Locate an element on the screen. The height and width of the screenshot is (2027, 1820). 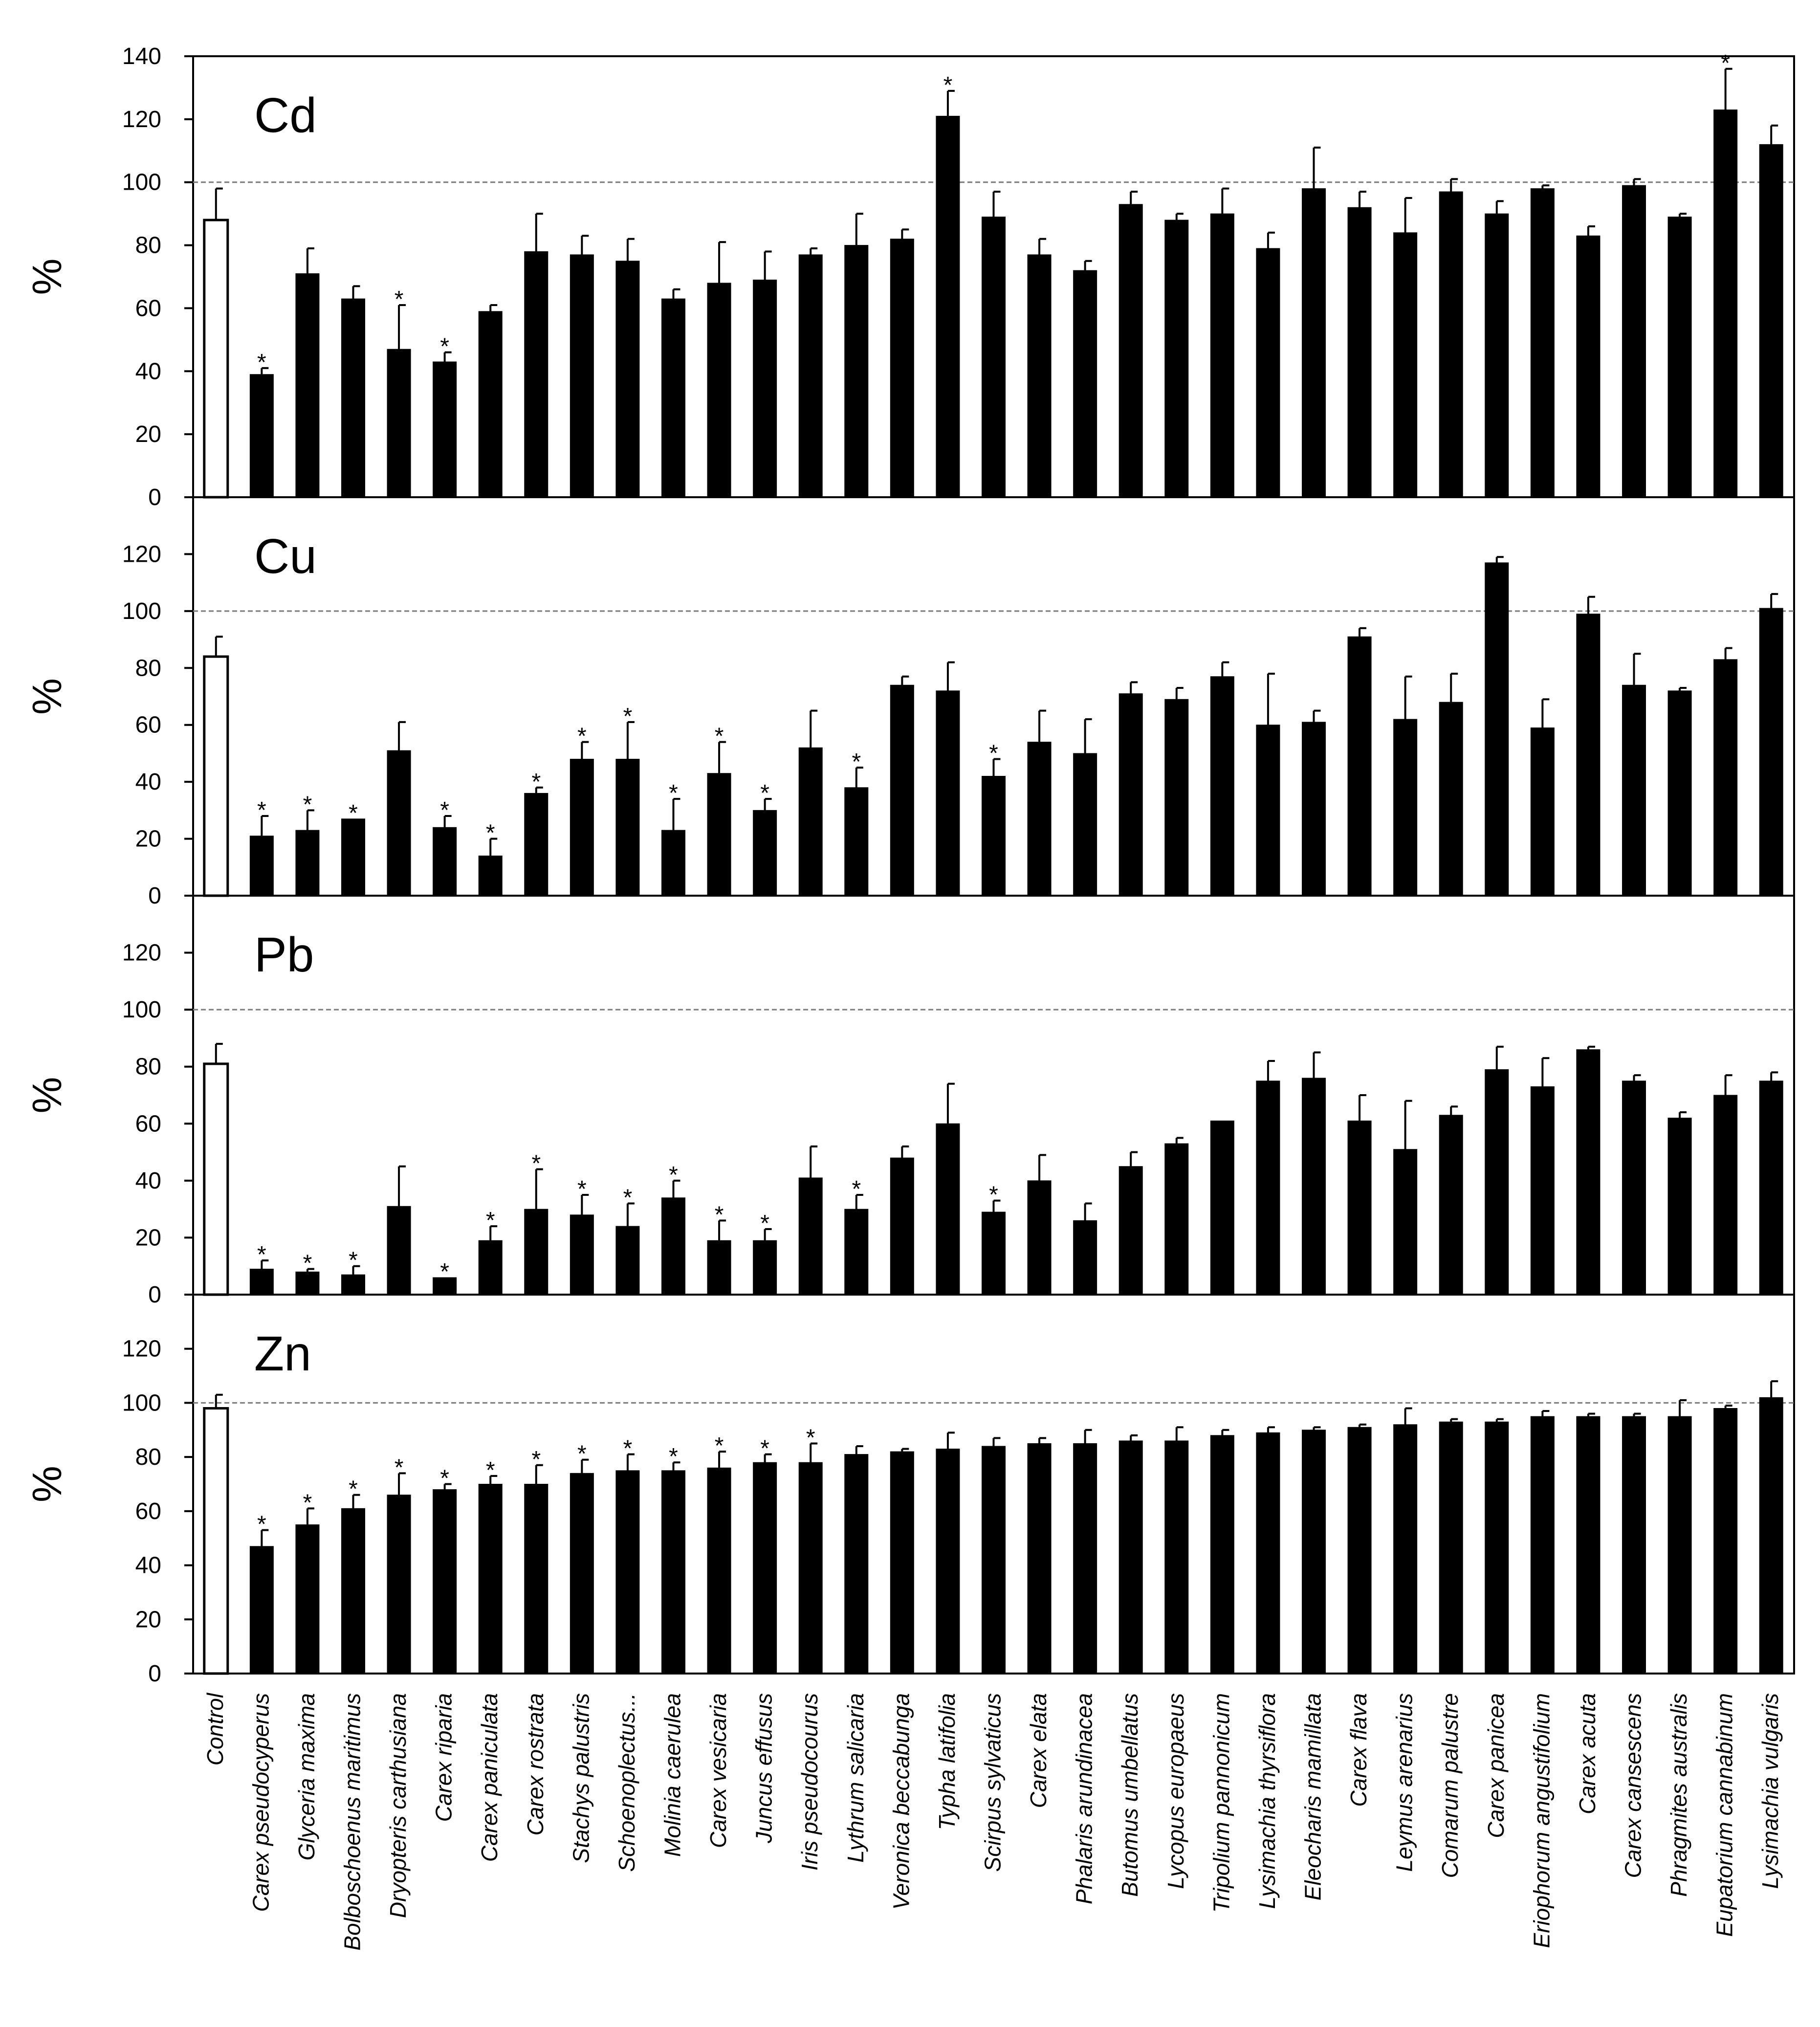
significance-marker-Cu-12: * is located at coordinates (764, 793).